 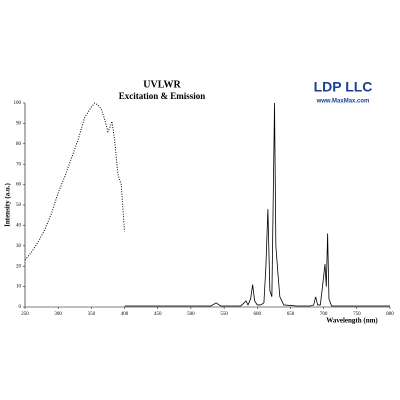 I want to click on y-tick-label: 0, so click(x=20, y=307).